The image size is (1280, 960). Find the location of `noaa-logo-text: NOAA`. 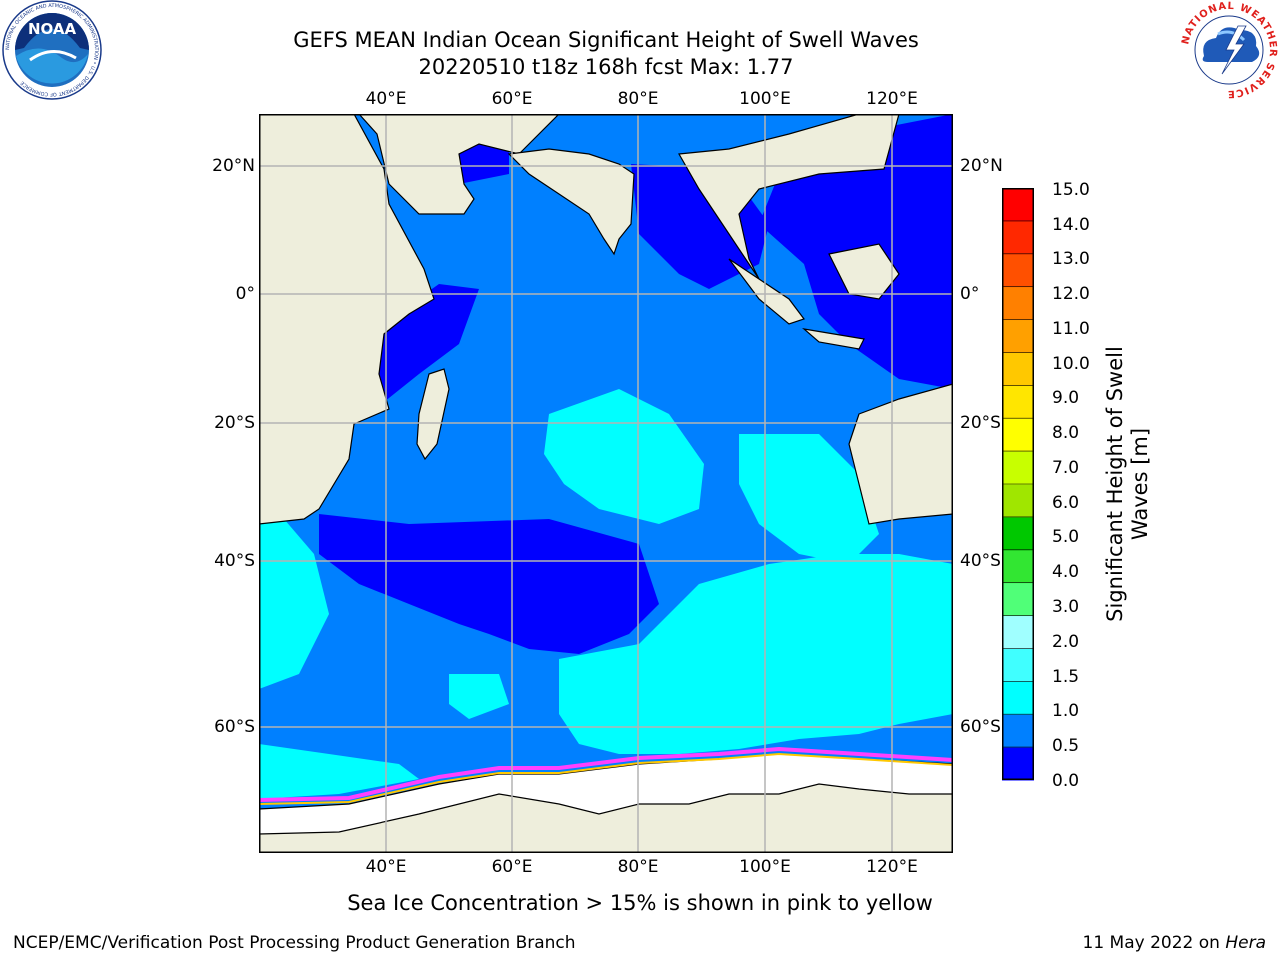

noaa-logo-text: NOAA is located at coordinates (52, 29).